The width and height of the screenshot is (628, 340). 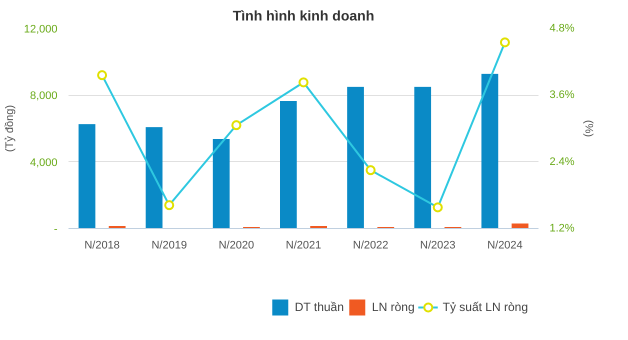 What do you see at coordinates (41, 30) in the screenshot?
I see `y-tick-label: 12,000` at bounding box center [41, 30].